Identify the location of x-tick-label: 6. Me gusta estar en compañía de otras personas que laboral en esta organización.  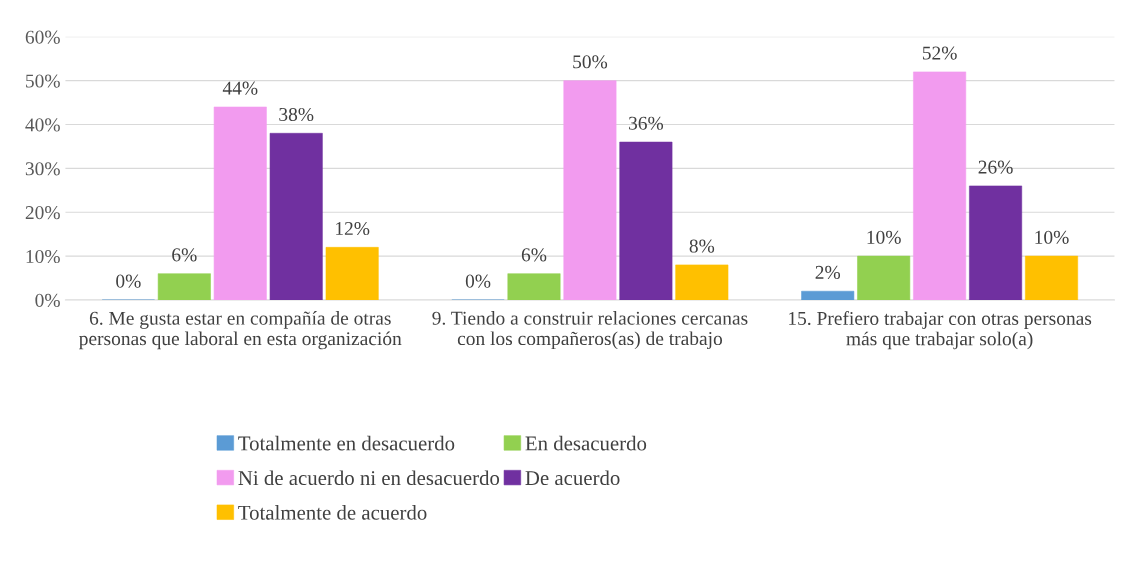
(240, 330).